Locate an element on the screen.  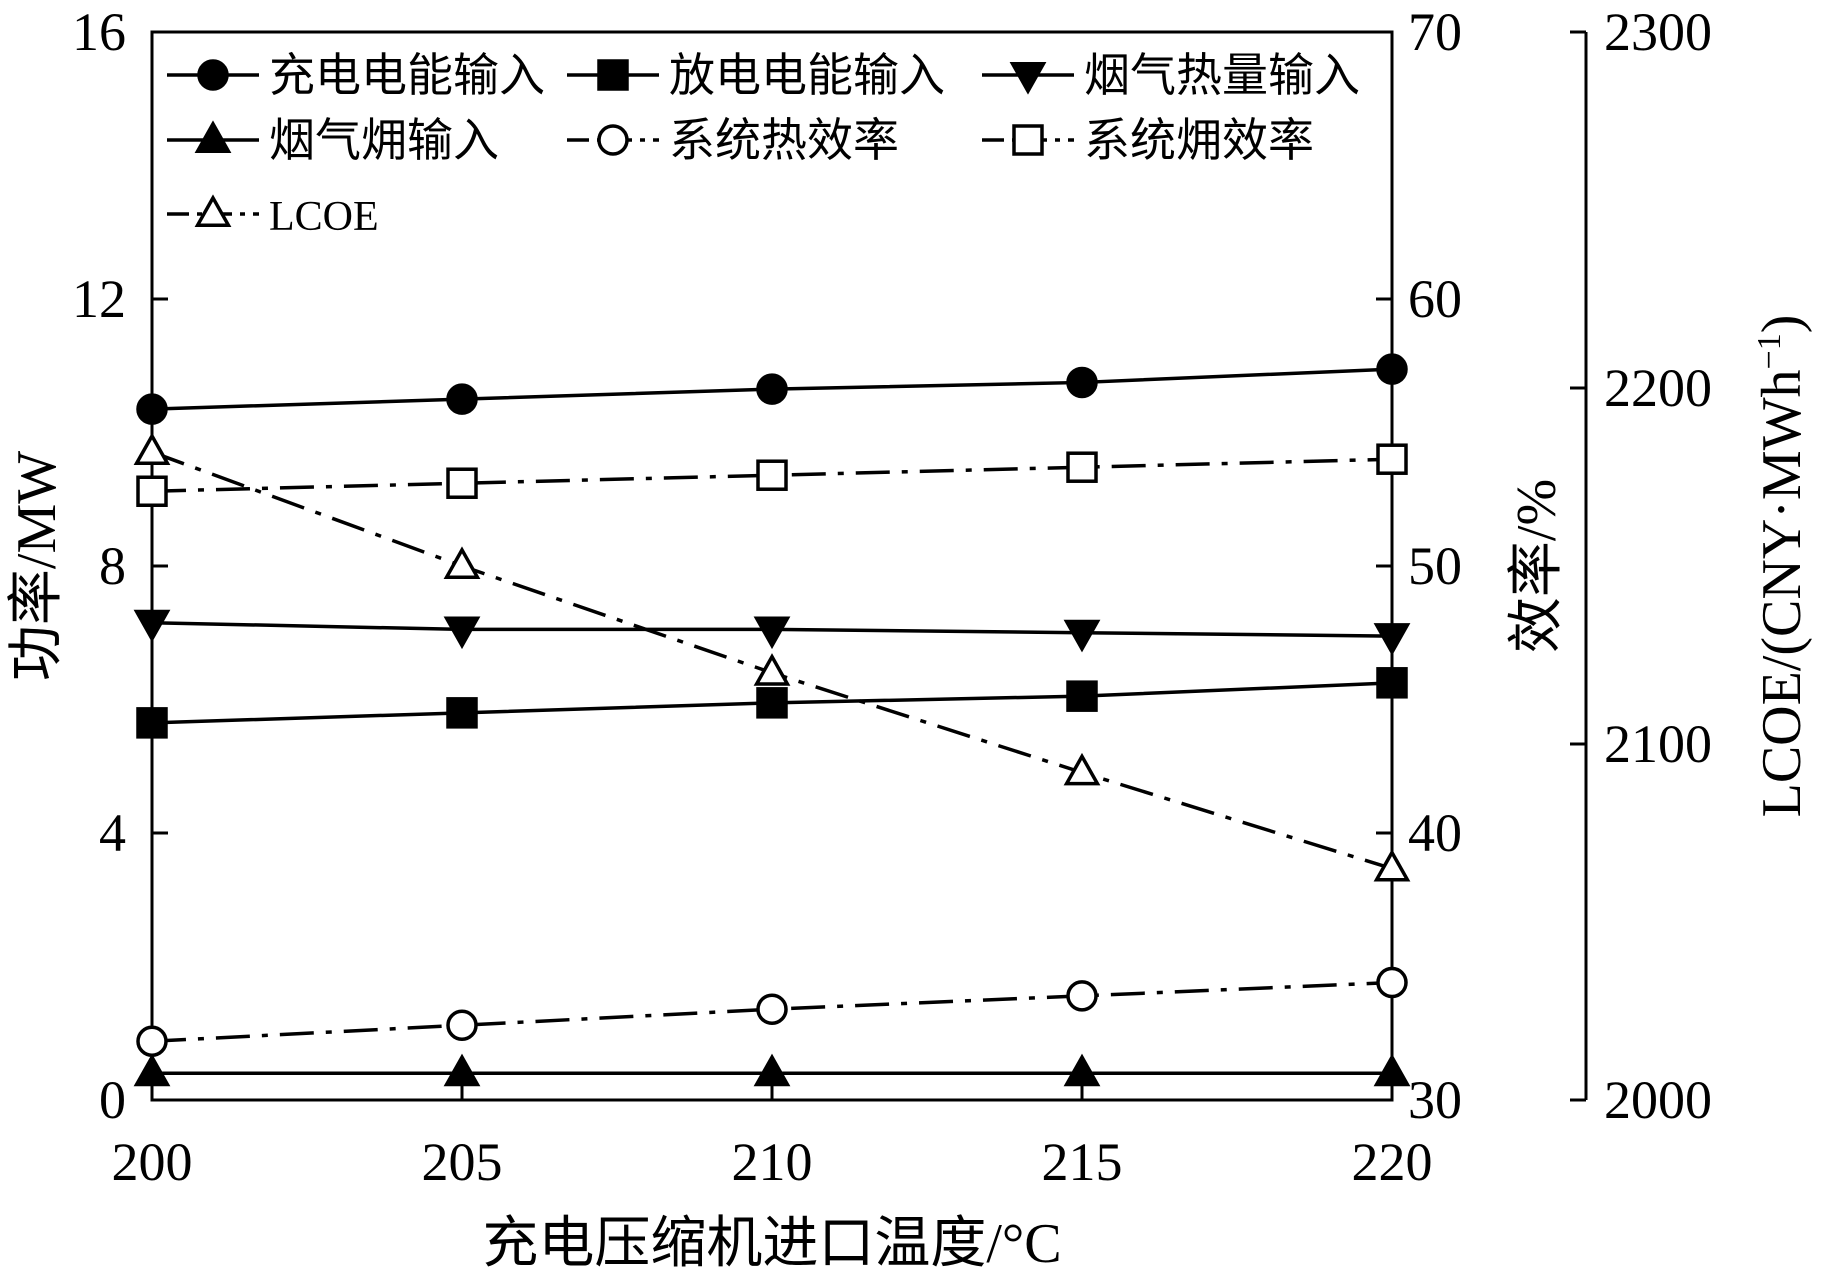
legend-label: 系统热效率 is located at coordinates (784, 140).